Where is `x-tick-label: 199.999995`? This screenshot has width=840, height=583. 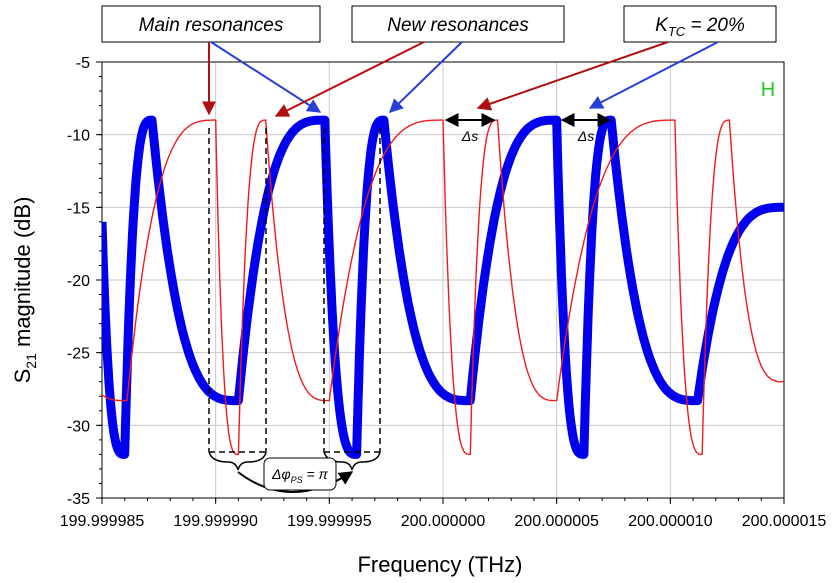
x-tick-label: 199.999995 is located at coordinates (329, 521).